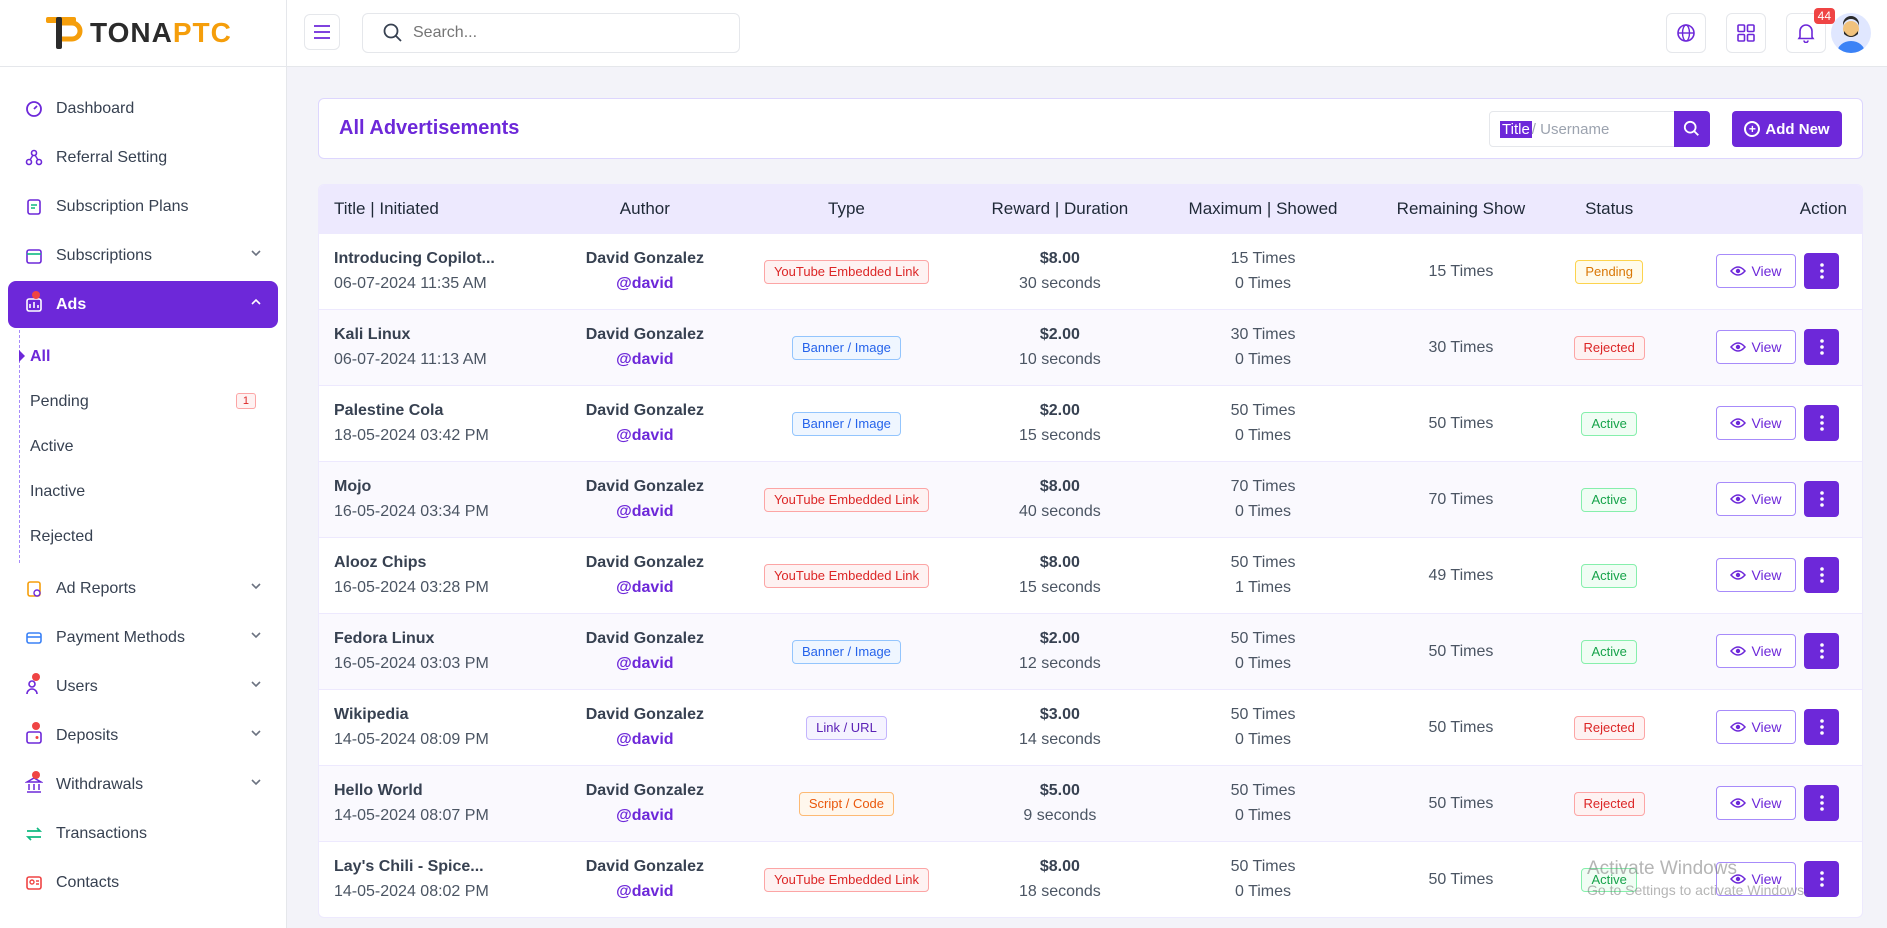  Describe the element at coordinates (1516, 129) in the screenshot. I see `filter-placeholder-highlight: Title` at that location.